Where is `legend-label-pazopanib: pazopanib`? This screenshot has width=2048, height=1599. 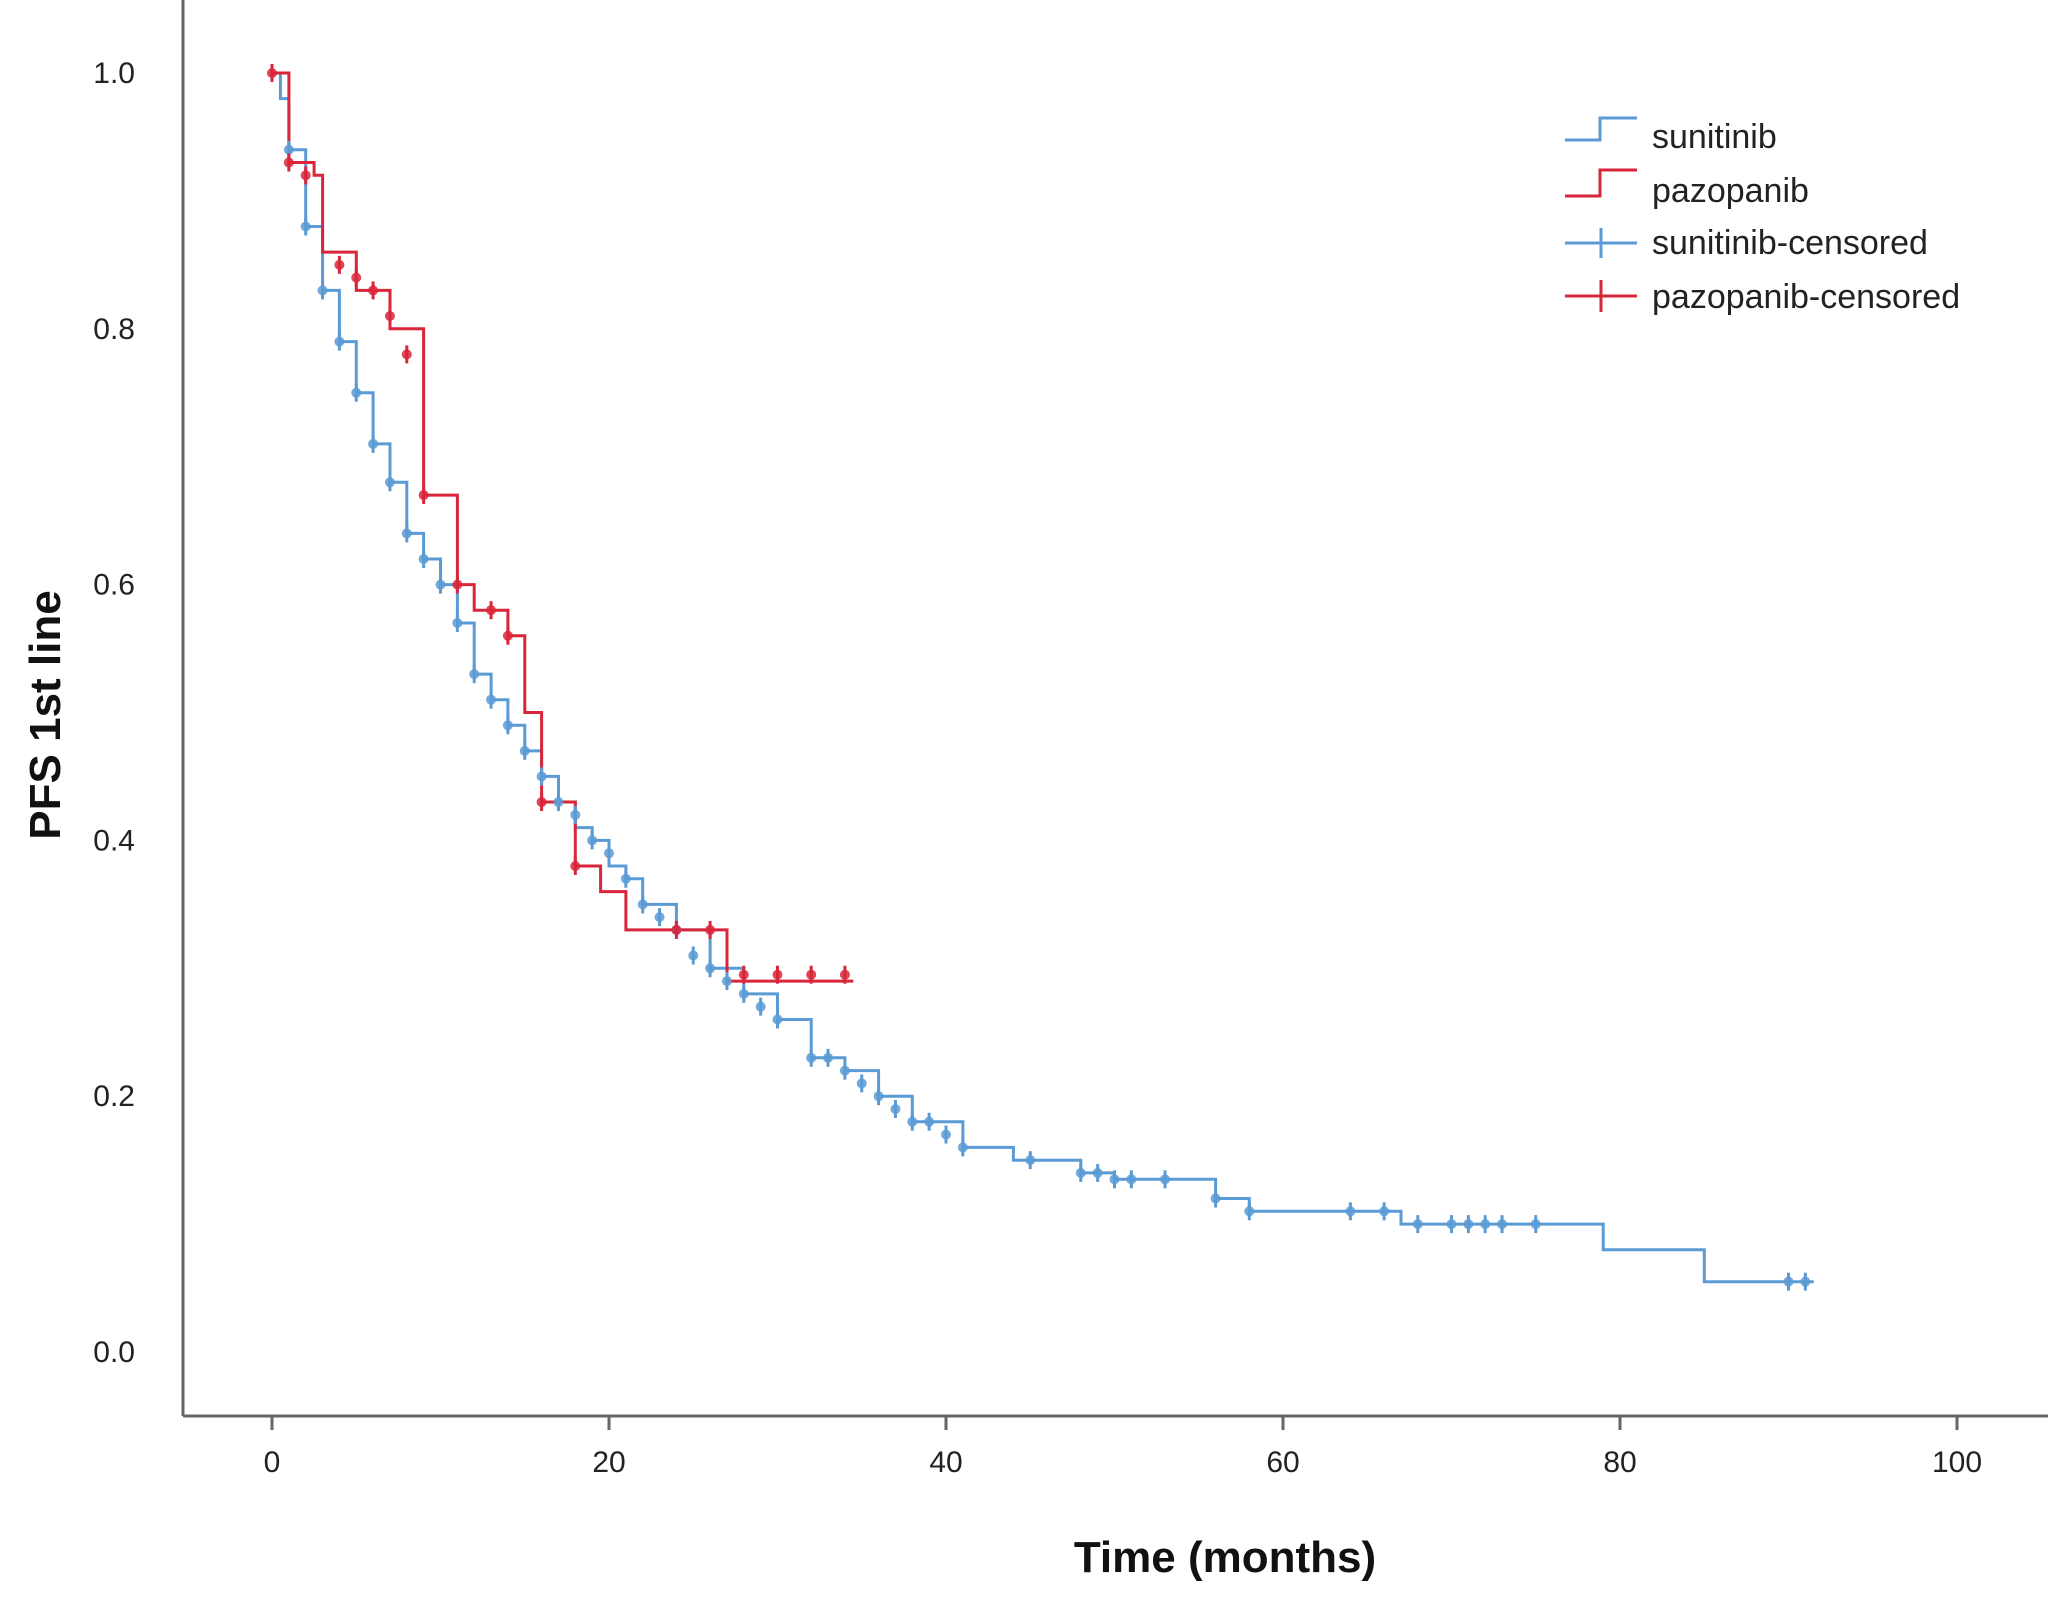
legend-label-pazopanib: pazopanib is located at coordinates (1730, 191).